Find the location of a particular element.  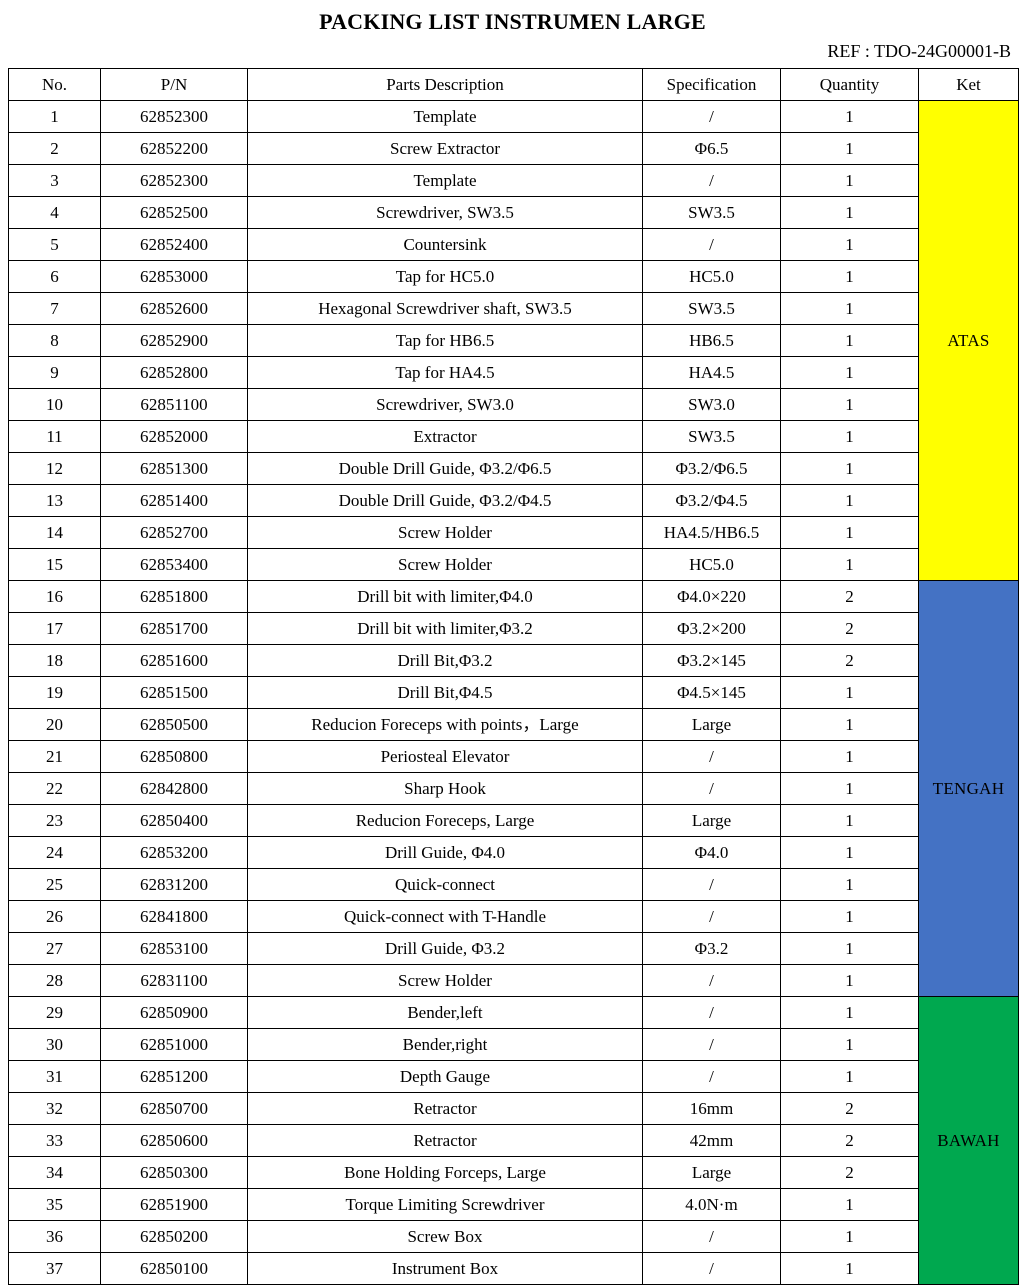

row-cell-description: Screw Extractor is located at coordinates (445, 148).